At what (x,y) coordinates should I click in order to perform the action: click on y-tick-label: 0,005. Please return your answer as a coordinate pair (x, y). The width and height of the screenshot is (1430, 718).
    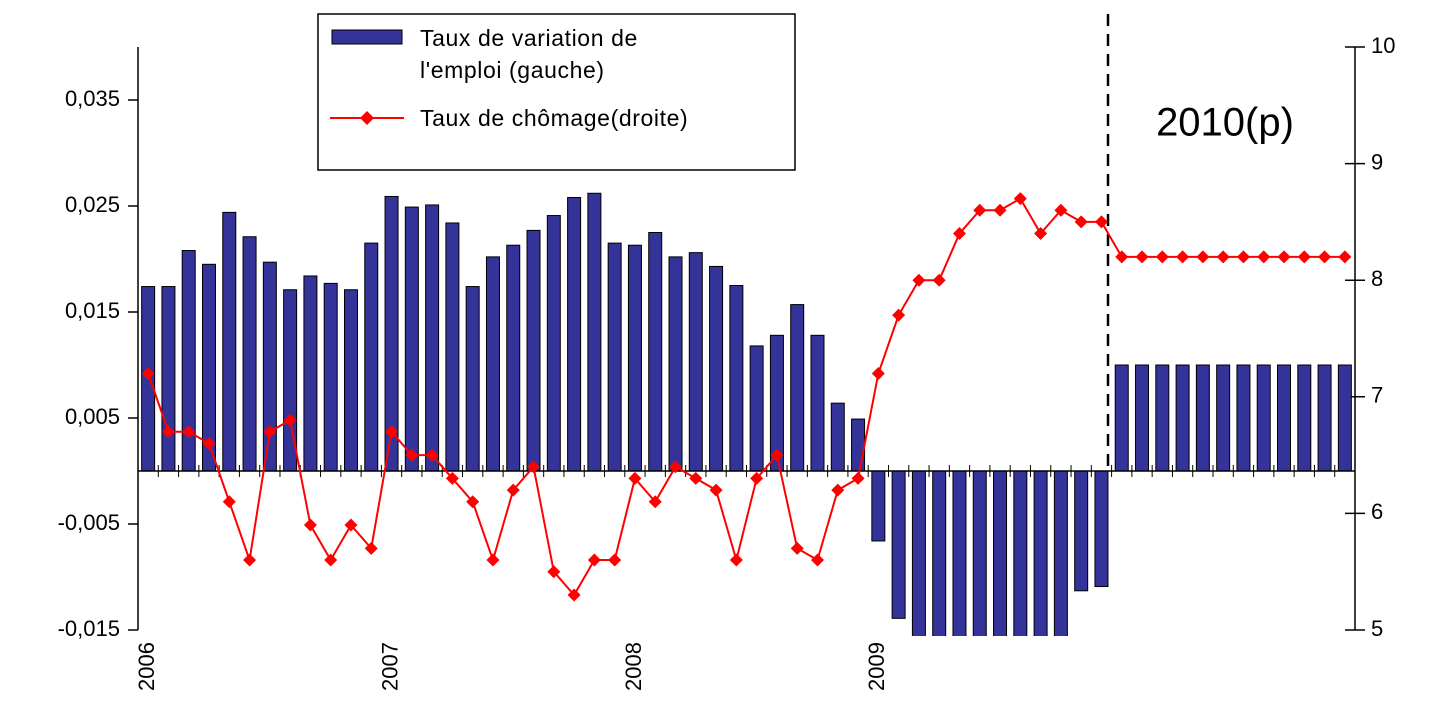
    Looking at the image, I should click on (92, 416).